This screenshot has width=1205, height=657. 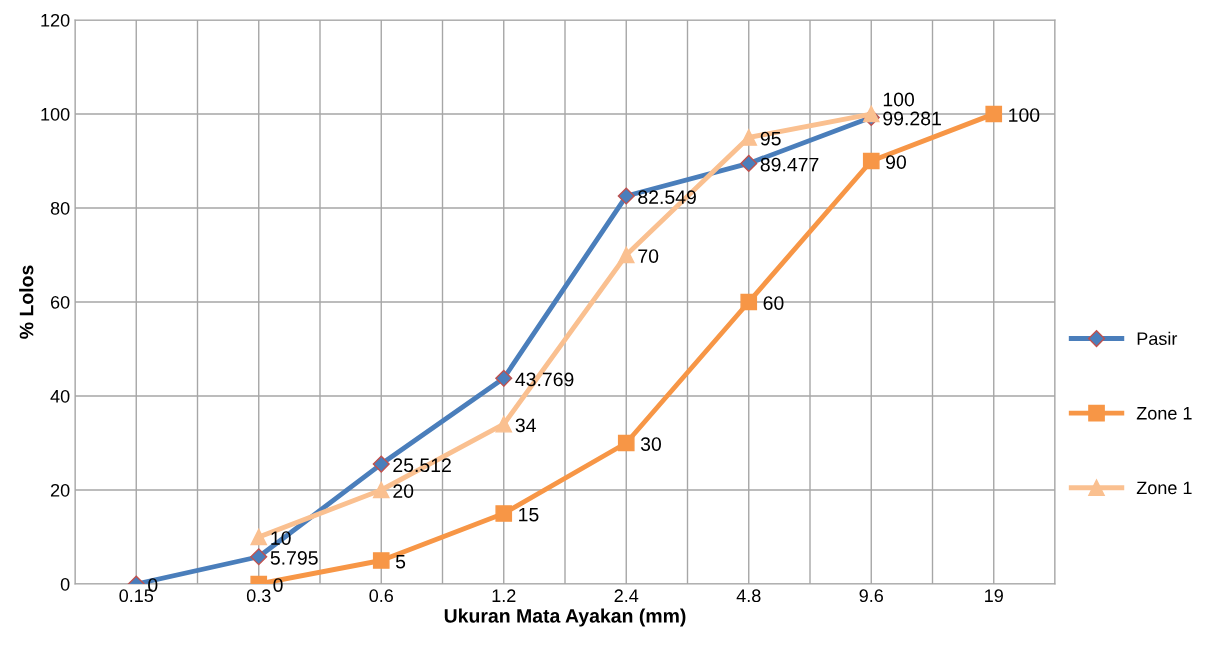 I want to click on y-tick-label: 100, so click(x=55, y=114).